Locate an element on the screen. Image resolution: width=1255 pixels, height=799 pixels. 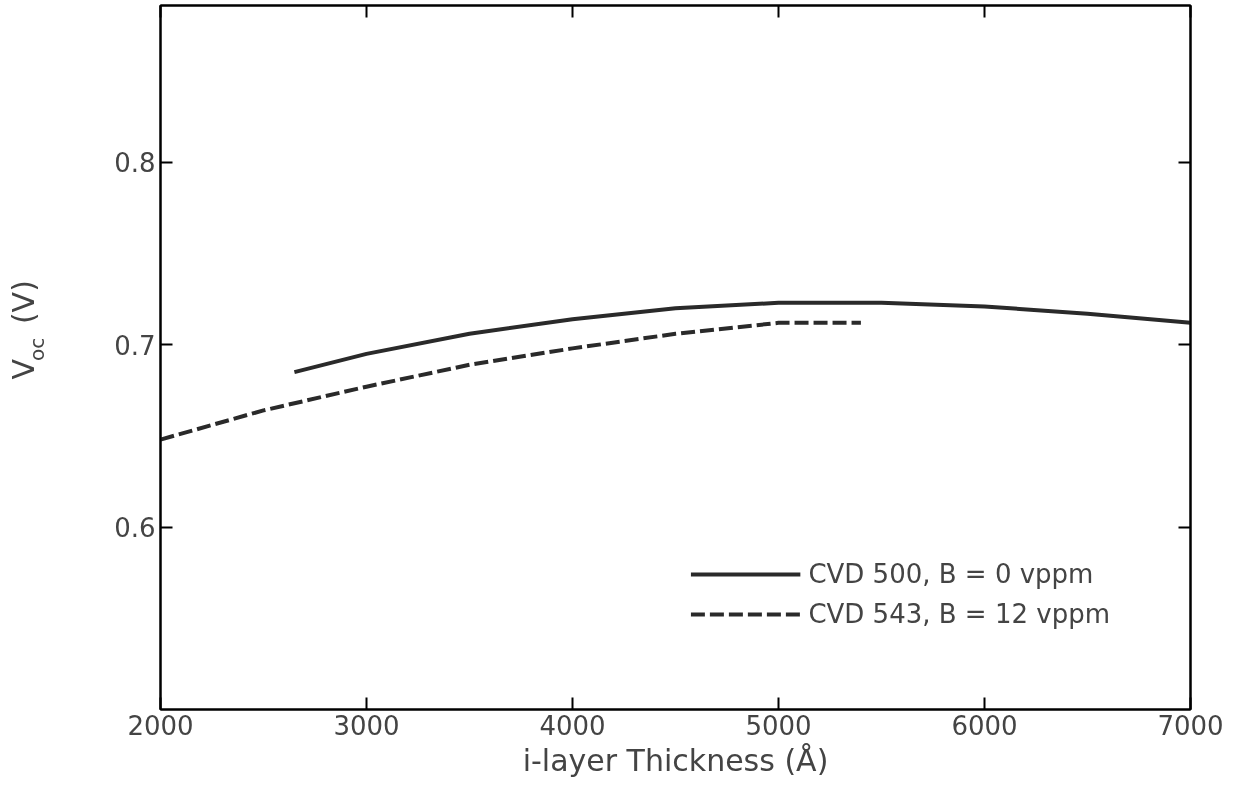
legend-label: CVD 500, B = 0 vppm is located at coordinates (951, 574).